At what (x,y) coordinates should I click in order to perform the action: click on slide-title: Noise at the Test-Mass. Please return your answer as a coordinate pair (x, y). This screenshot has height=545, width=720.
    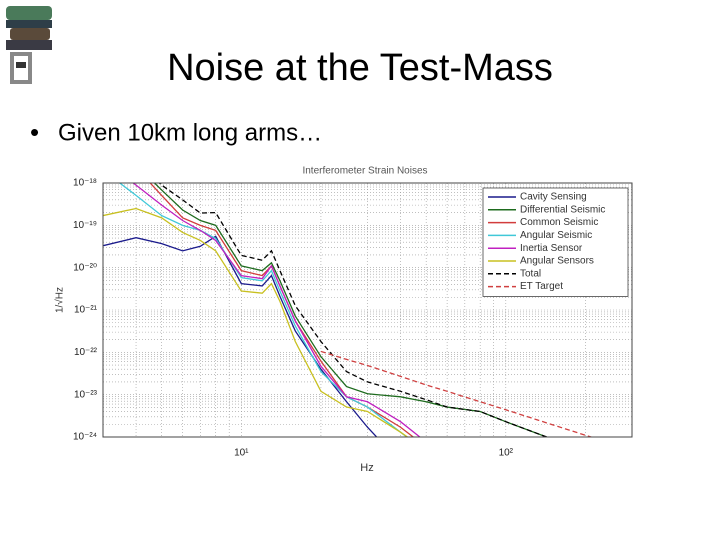
    Looking at the image, I should click on (360, 68).